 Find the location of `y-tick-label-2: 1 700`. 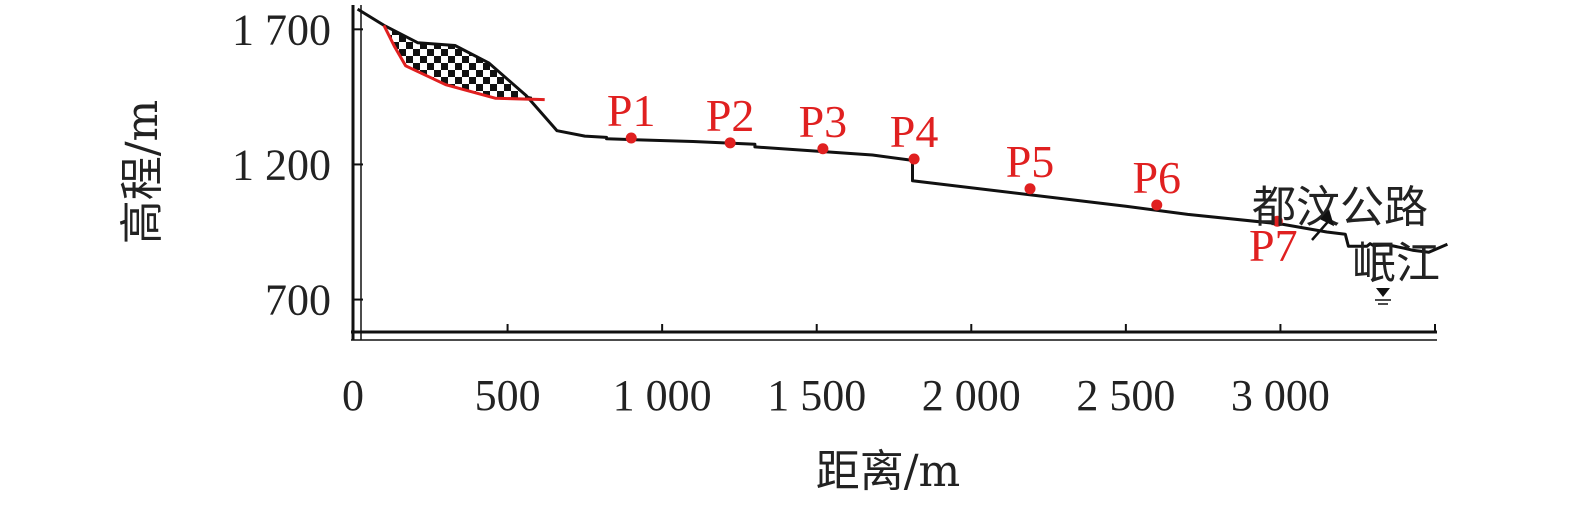

y-tick-label-2: 1 700 is located at coordinates (281, 29).